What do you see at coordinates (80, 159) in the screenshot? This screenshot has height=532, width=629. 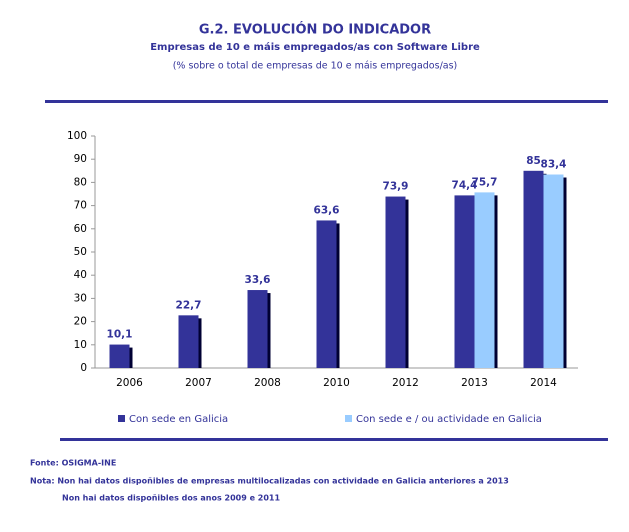 I see `y-tick-label: 90` at bounding box center [80, 159].